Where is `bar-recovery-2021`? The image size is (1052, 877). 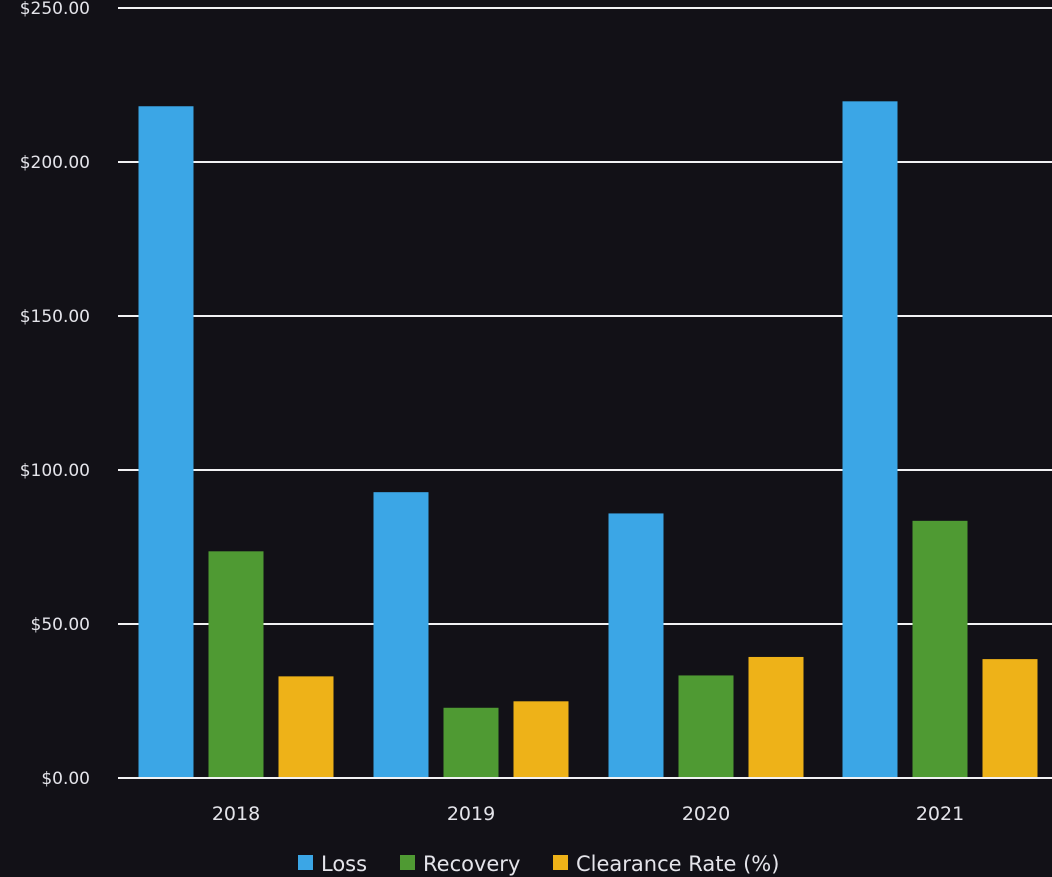 bar-recovery-2021 is located at coordinates (940, 649).